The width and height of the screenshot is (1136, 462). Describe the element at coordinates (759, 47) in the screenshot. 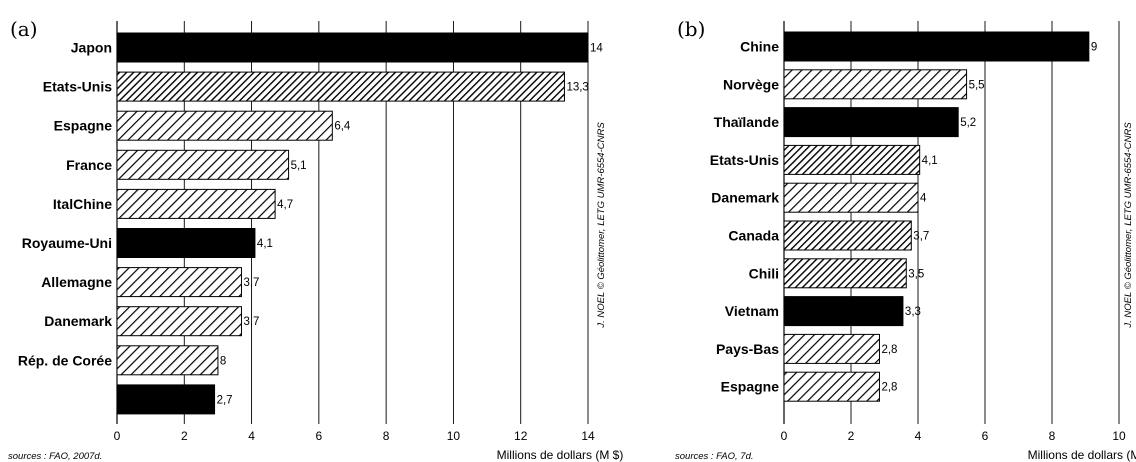

I see `category-label: Chine` at that location.